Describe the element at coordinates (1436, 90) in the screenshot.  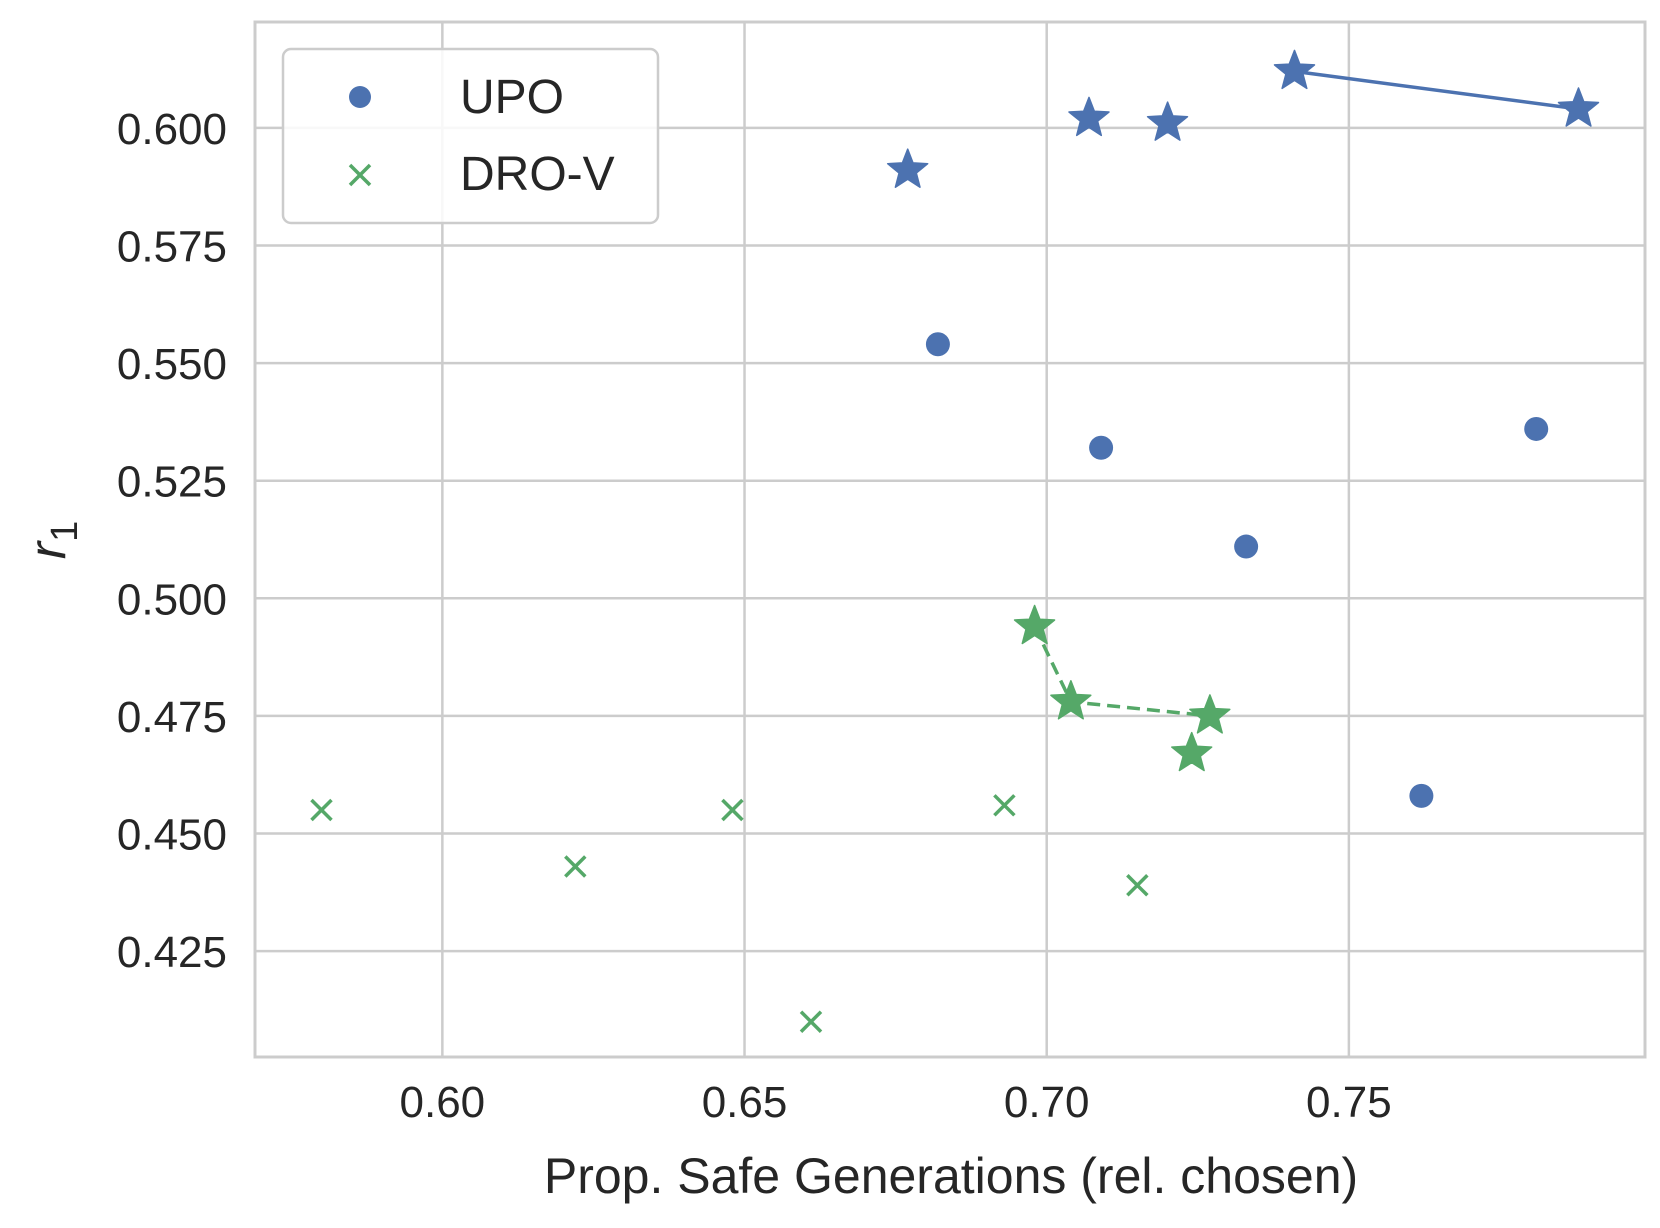
I see `front-line-upo` at that location.